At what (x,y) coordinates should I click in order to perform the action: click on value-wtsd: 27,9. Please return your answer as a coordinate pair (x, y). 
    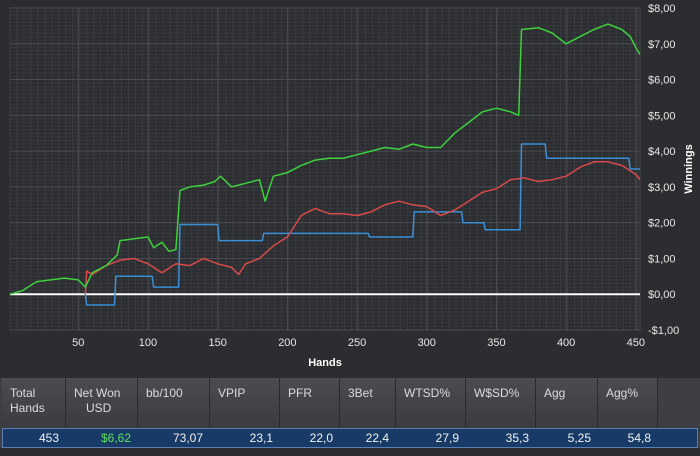
    Looking at the image, I should click on (447, 438).